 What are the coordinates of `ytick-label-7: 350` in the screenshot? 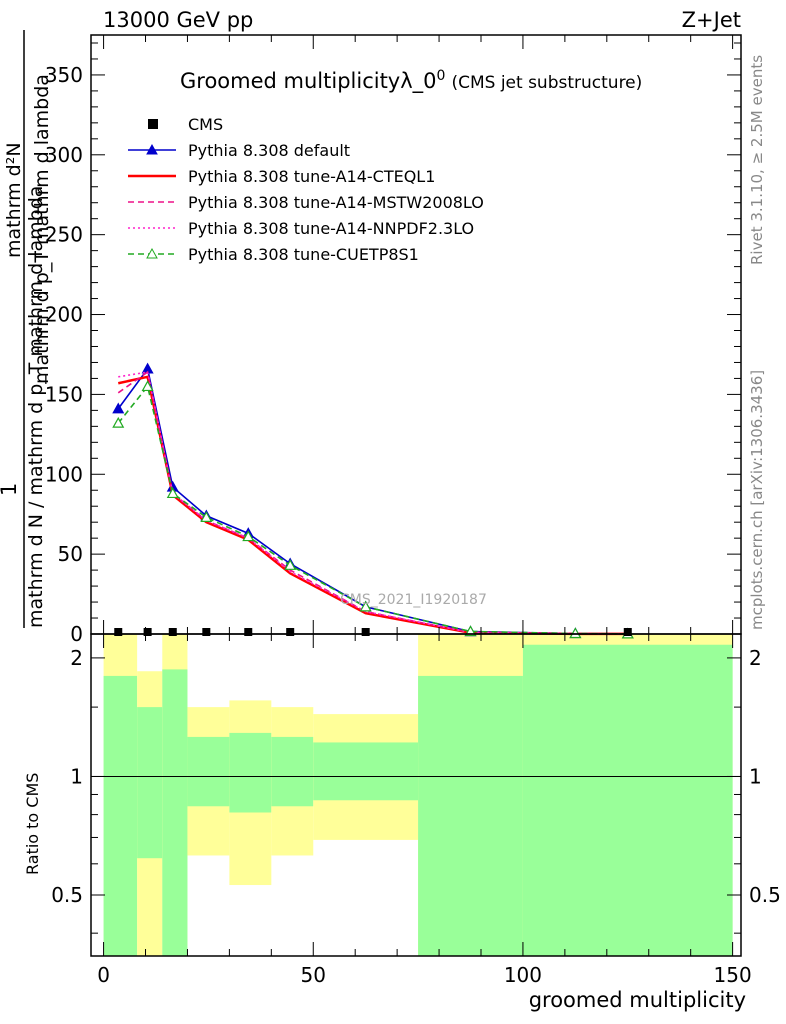 It's located at (64, 75).